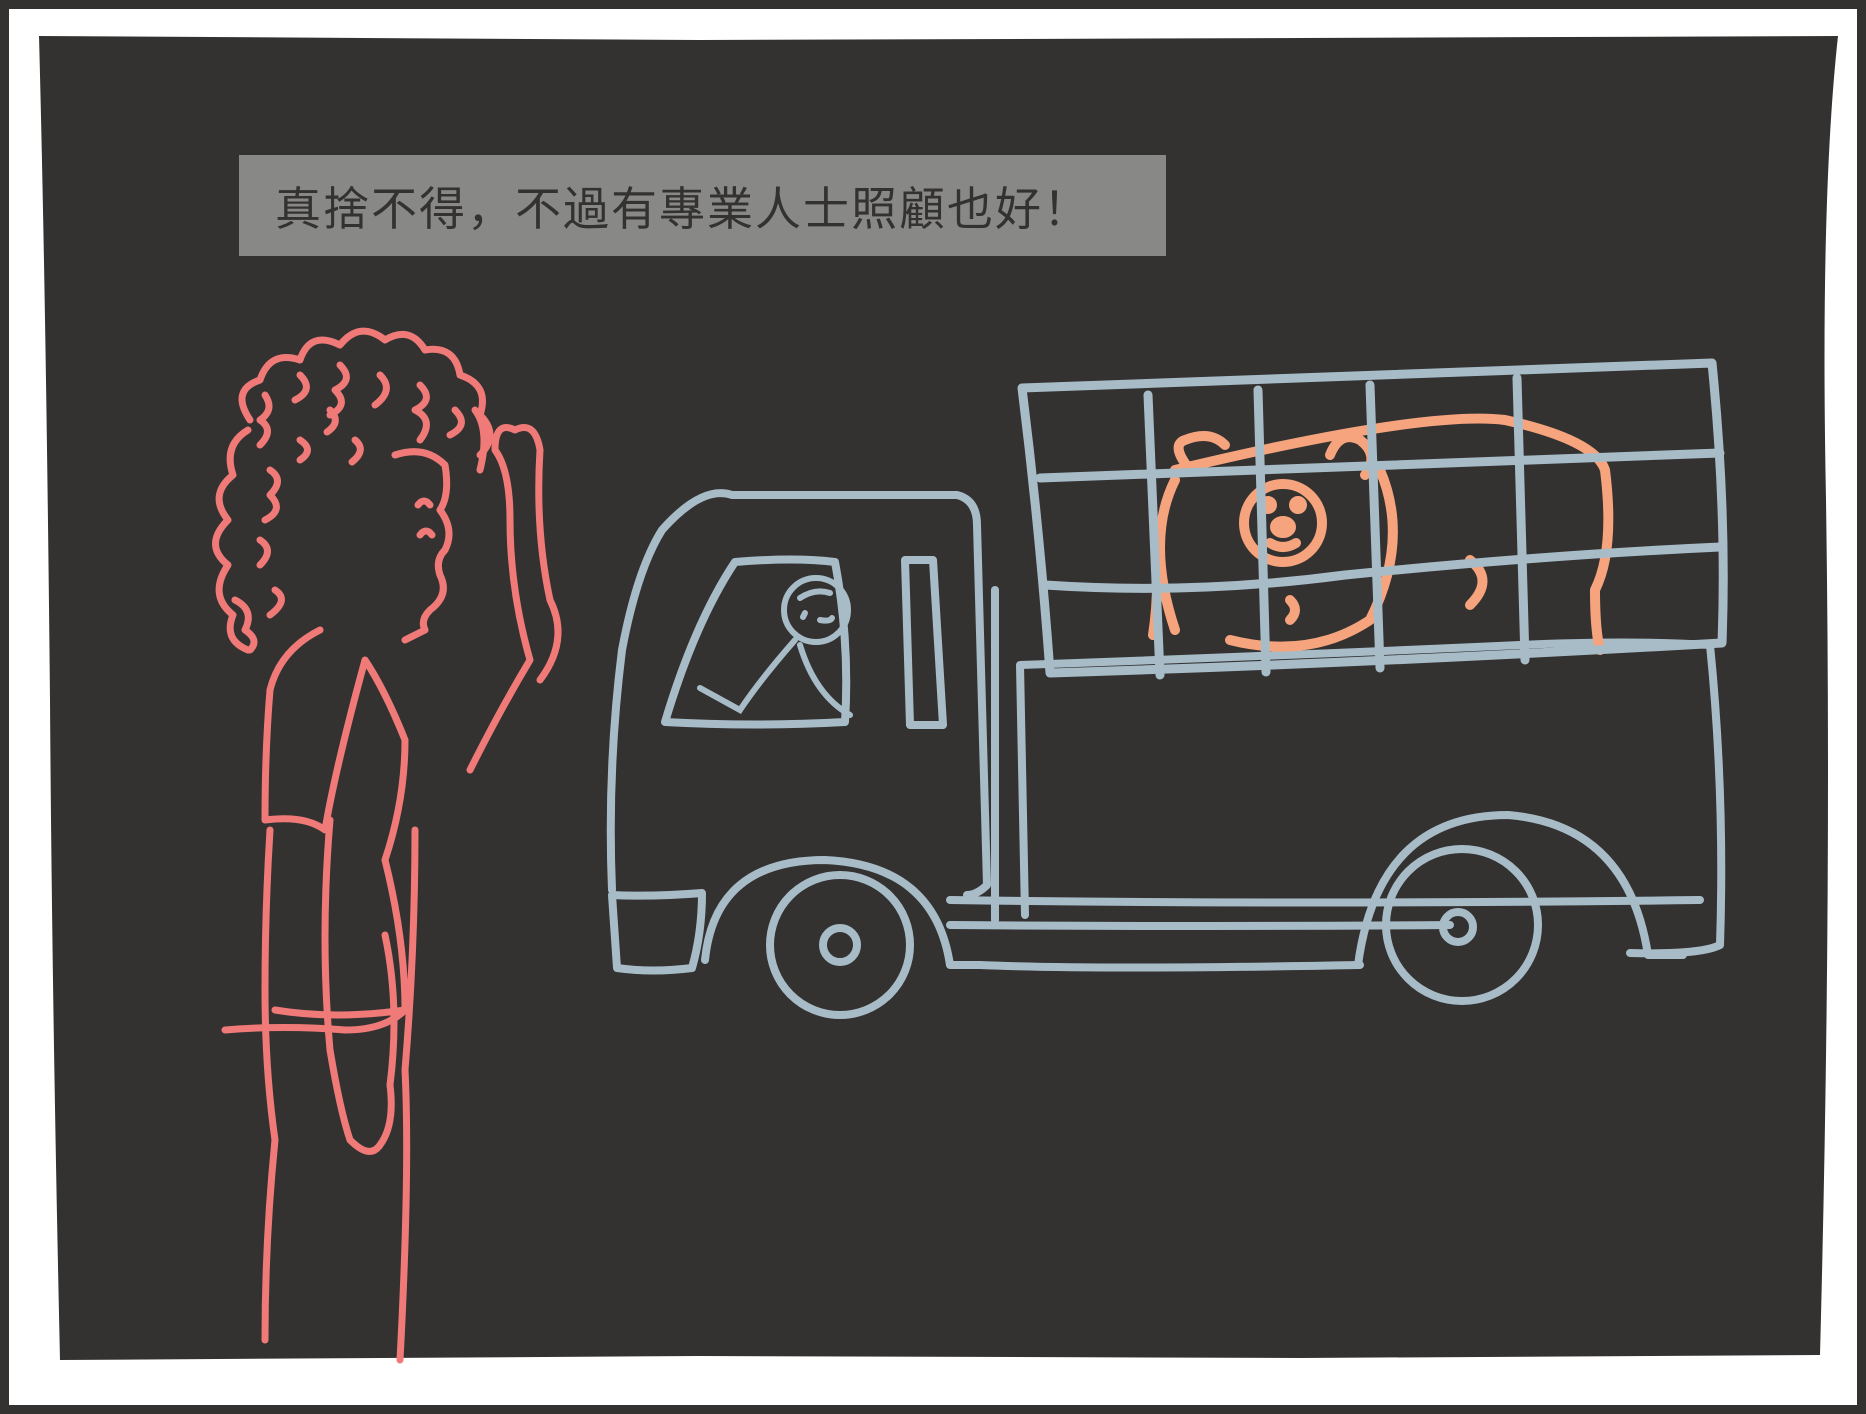  I want to click on person-hair, so click(353, 490).